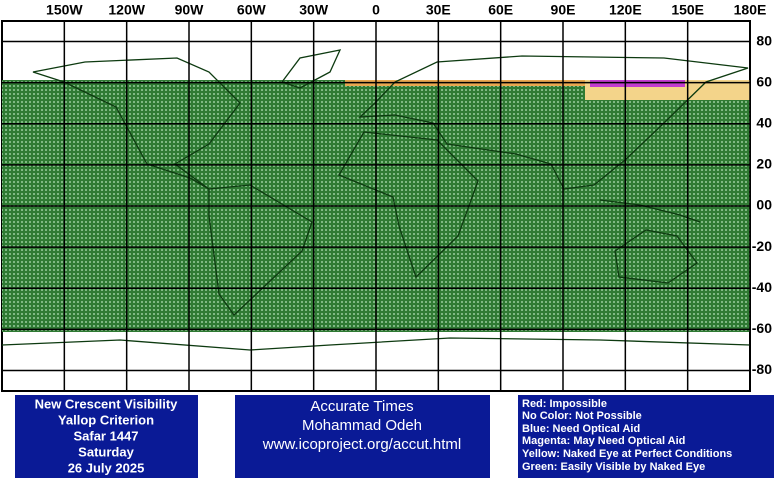 Image resolution: width=776 pixels, height=481 pixels. Describe the element at coordinates (582, 416) in the screenshot. I see `legend-line: No Color: Not Possible` at that location.